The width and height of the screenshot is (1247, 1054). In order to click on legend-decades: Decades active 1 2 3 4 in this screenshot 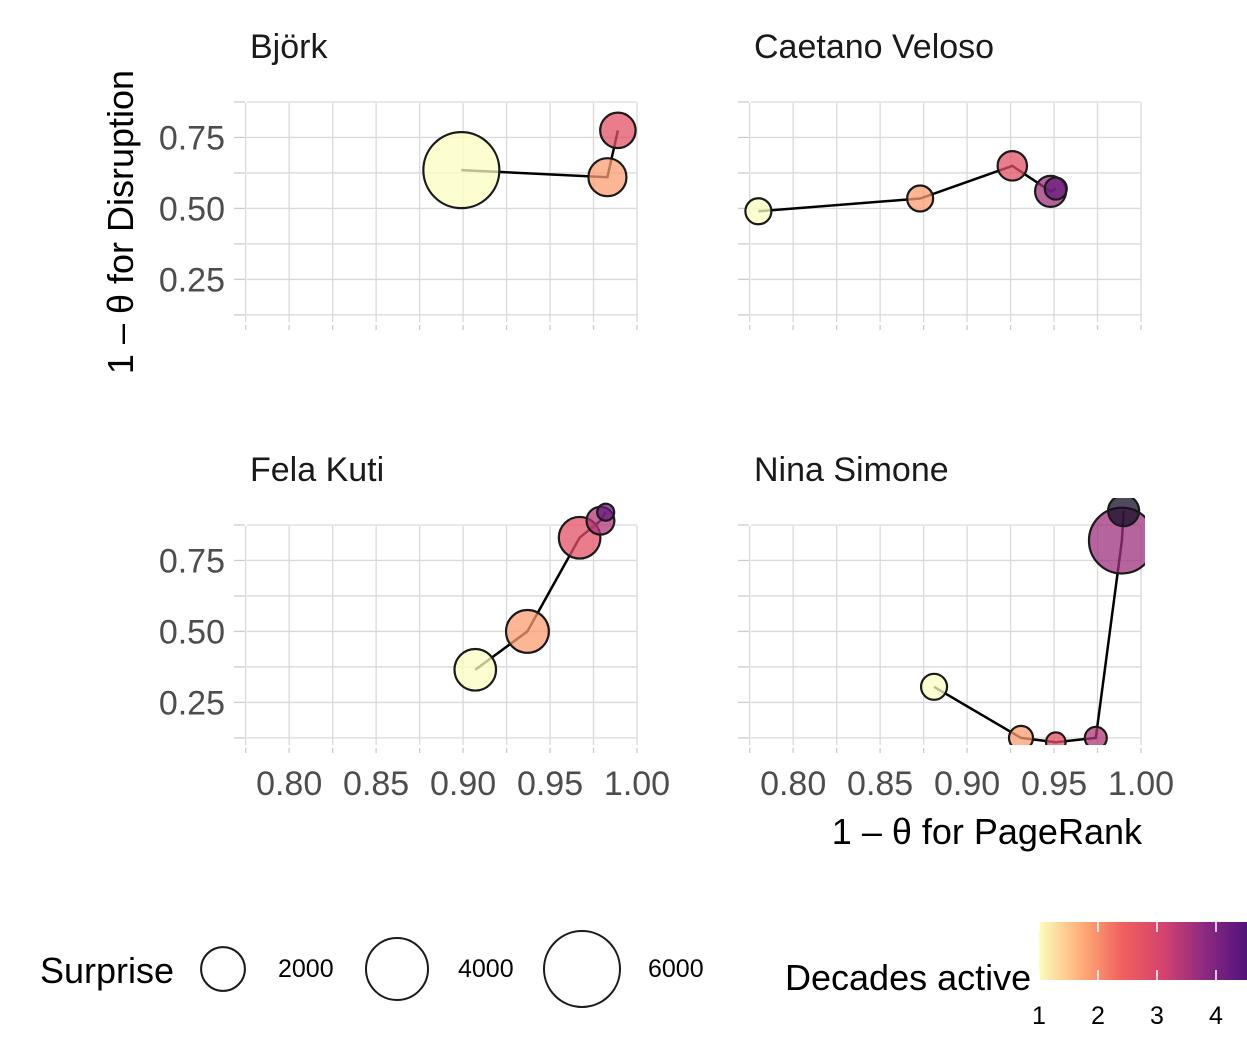, I will do `click(1016, 976)`.